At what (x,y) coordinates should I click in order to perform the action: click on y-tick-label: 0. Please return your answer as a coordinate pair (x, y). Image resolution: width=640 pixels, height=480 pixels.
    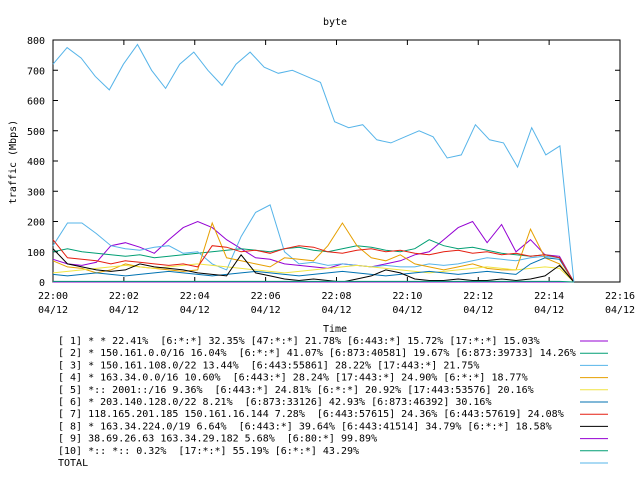
    Looking at the image, I should click on (42, 283).